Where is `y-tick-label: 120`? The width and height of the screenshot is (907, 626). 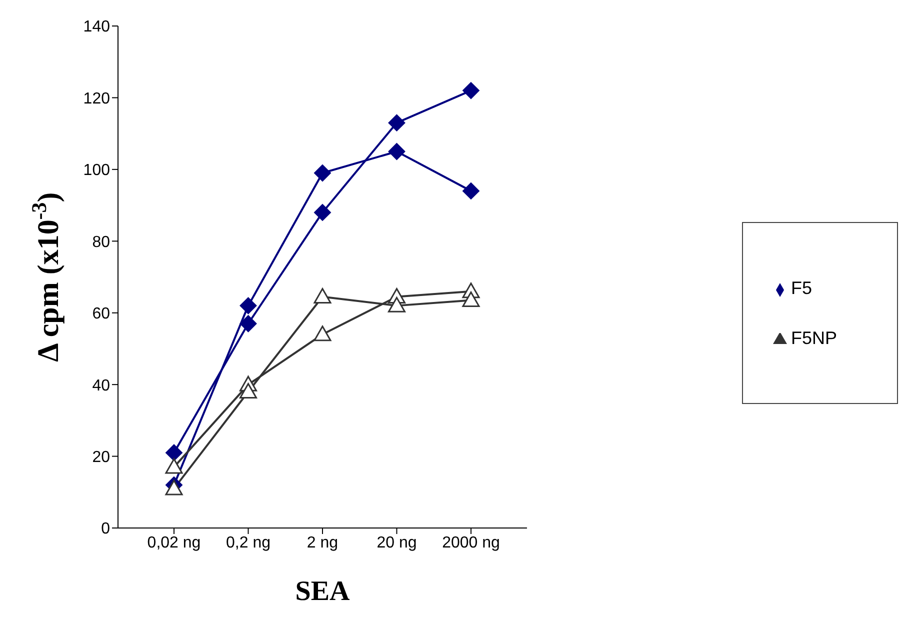
y-tick-label: 120 is located at coordinates (96, 99).